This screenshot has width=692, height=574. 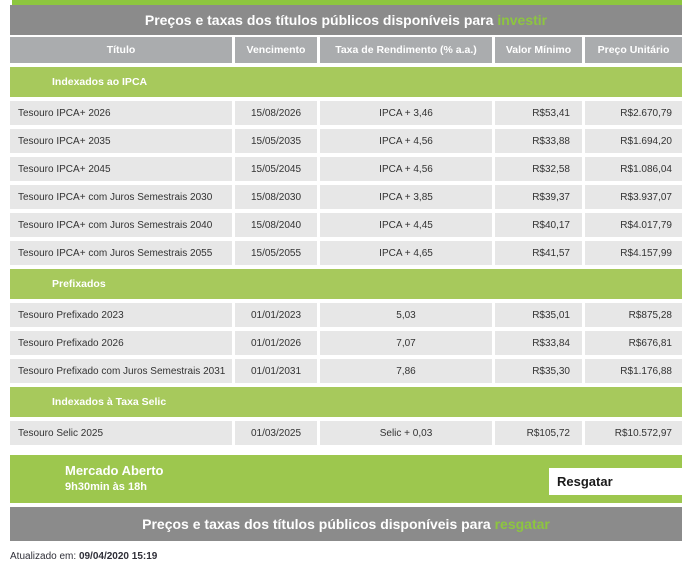 I want to click on section-label: Indexados à Taxa Selic, so click(x=346, y=402).